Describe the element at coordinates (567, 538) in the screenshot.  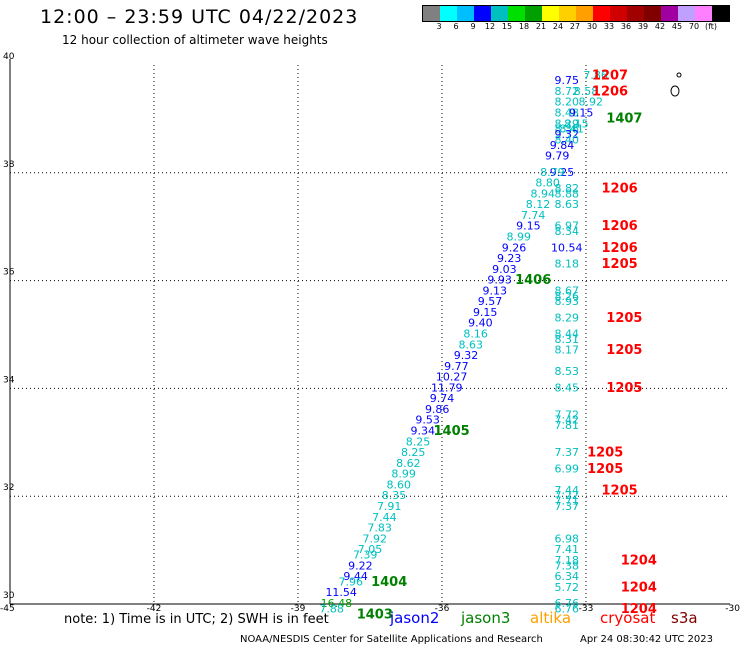
I see `wave-height-label: 6.98` at that location.